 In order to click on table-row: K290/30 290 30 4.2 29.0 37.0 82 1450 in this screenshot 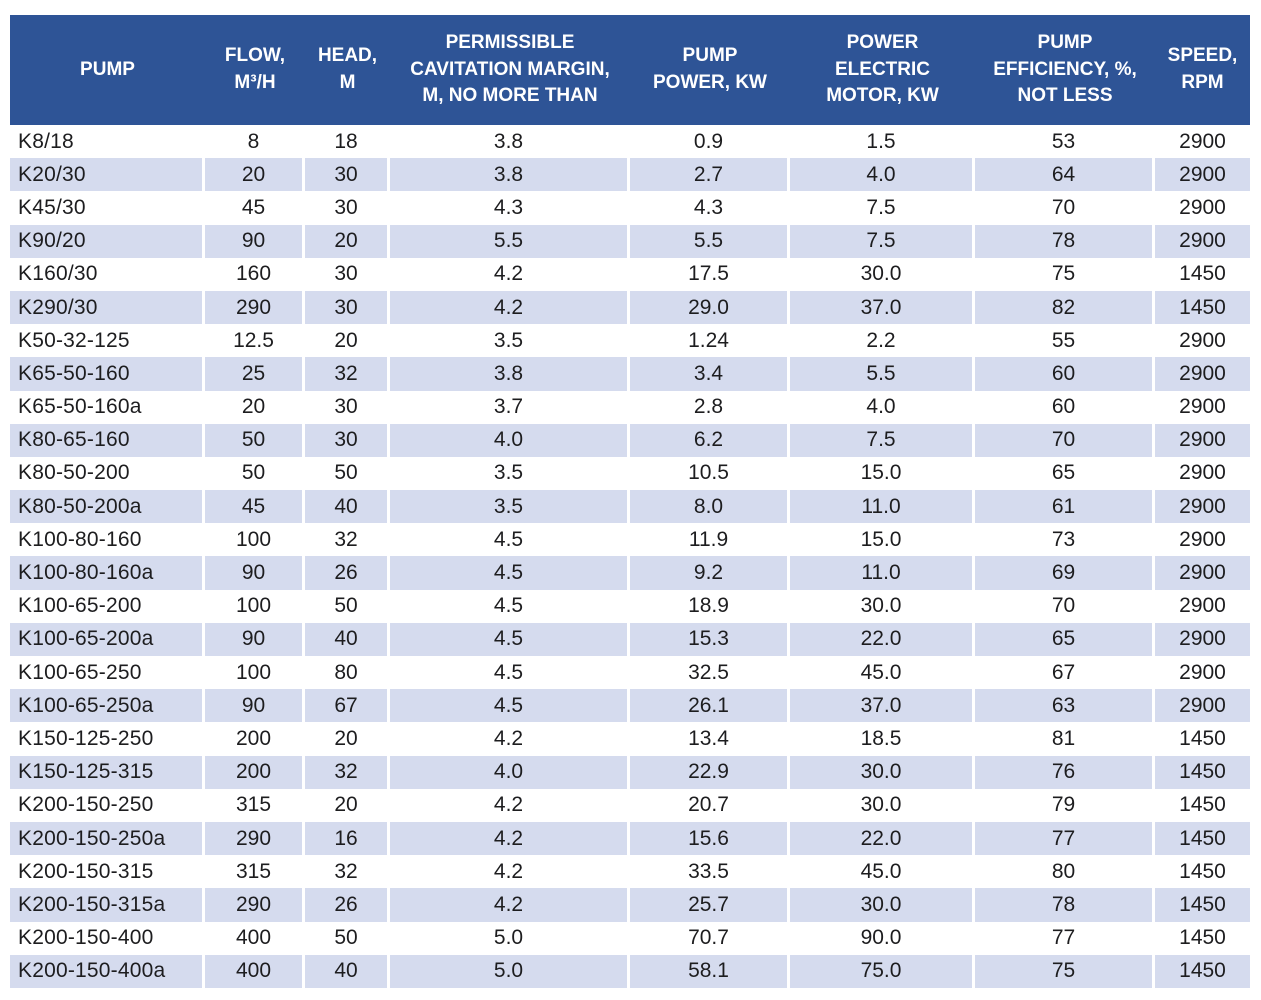, I will do `click(630, 307)`.